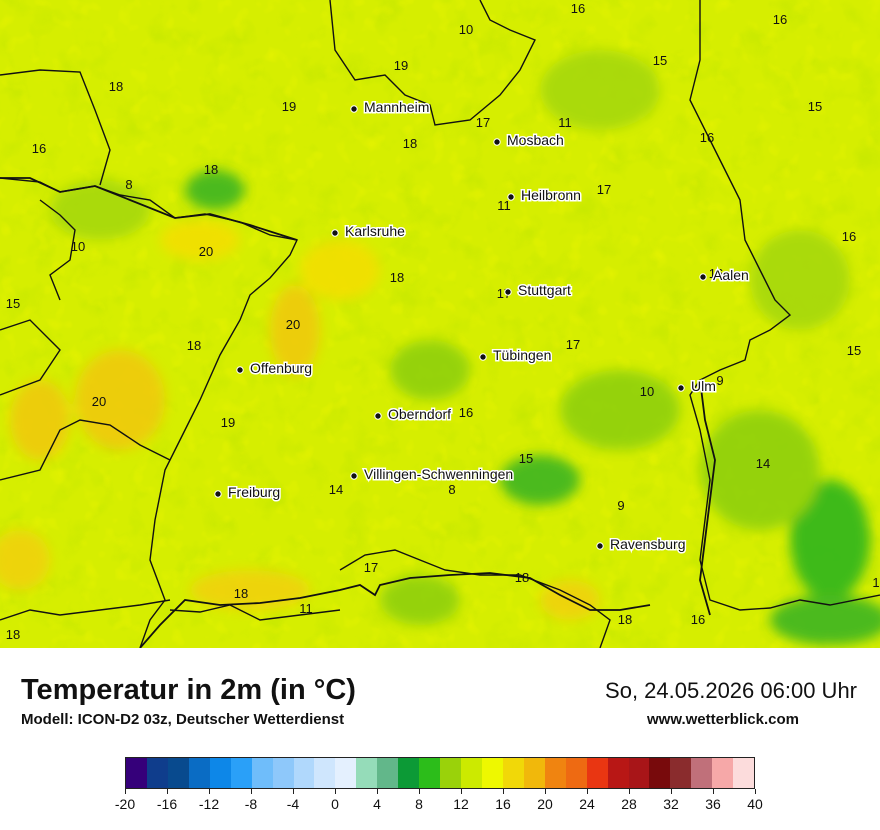 The height and width of the screenshot is (830, 880). What do you see at coordinates (703, 386) in the screenshot?
I see `city-name: Ulm` at bounding box center [703, 386].